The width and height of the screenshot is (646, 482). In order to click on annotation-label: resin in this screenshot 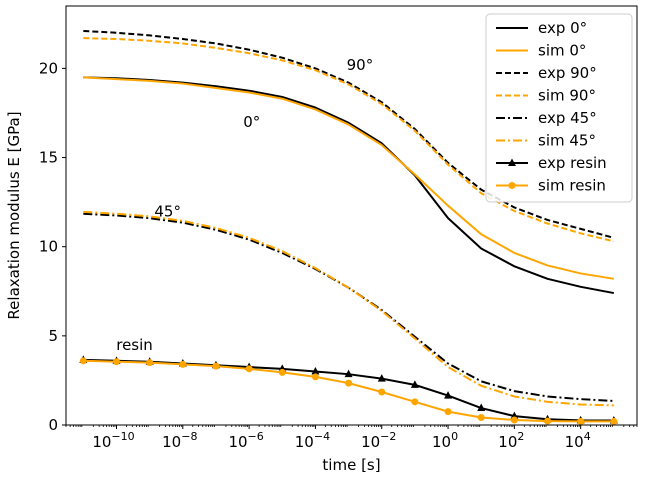, I will do `click(134, 345)`.